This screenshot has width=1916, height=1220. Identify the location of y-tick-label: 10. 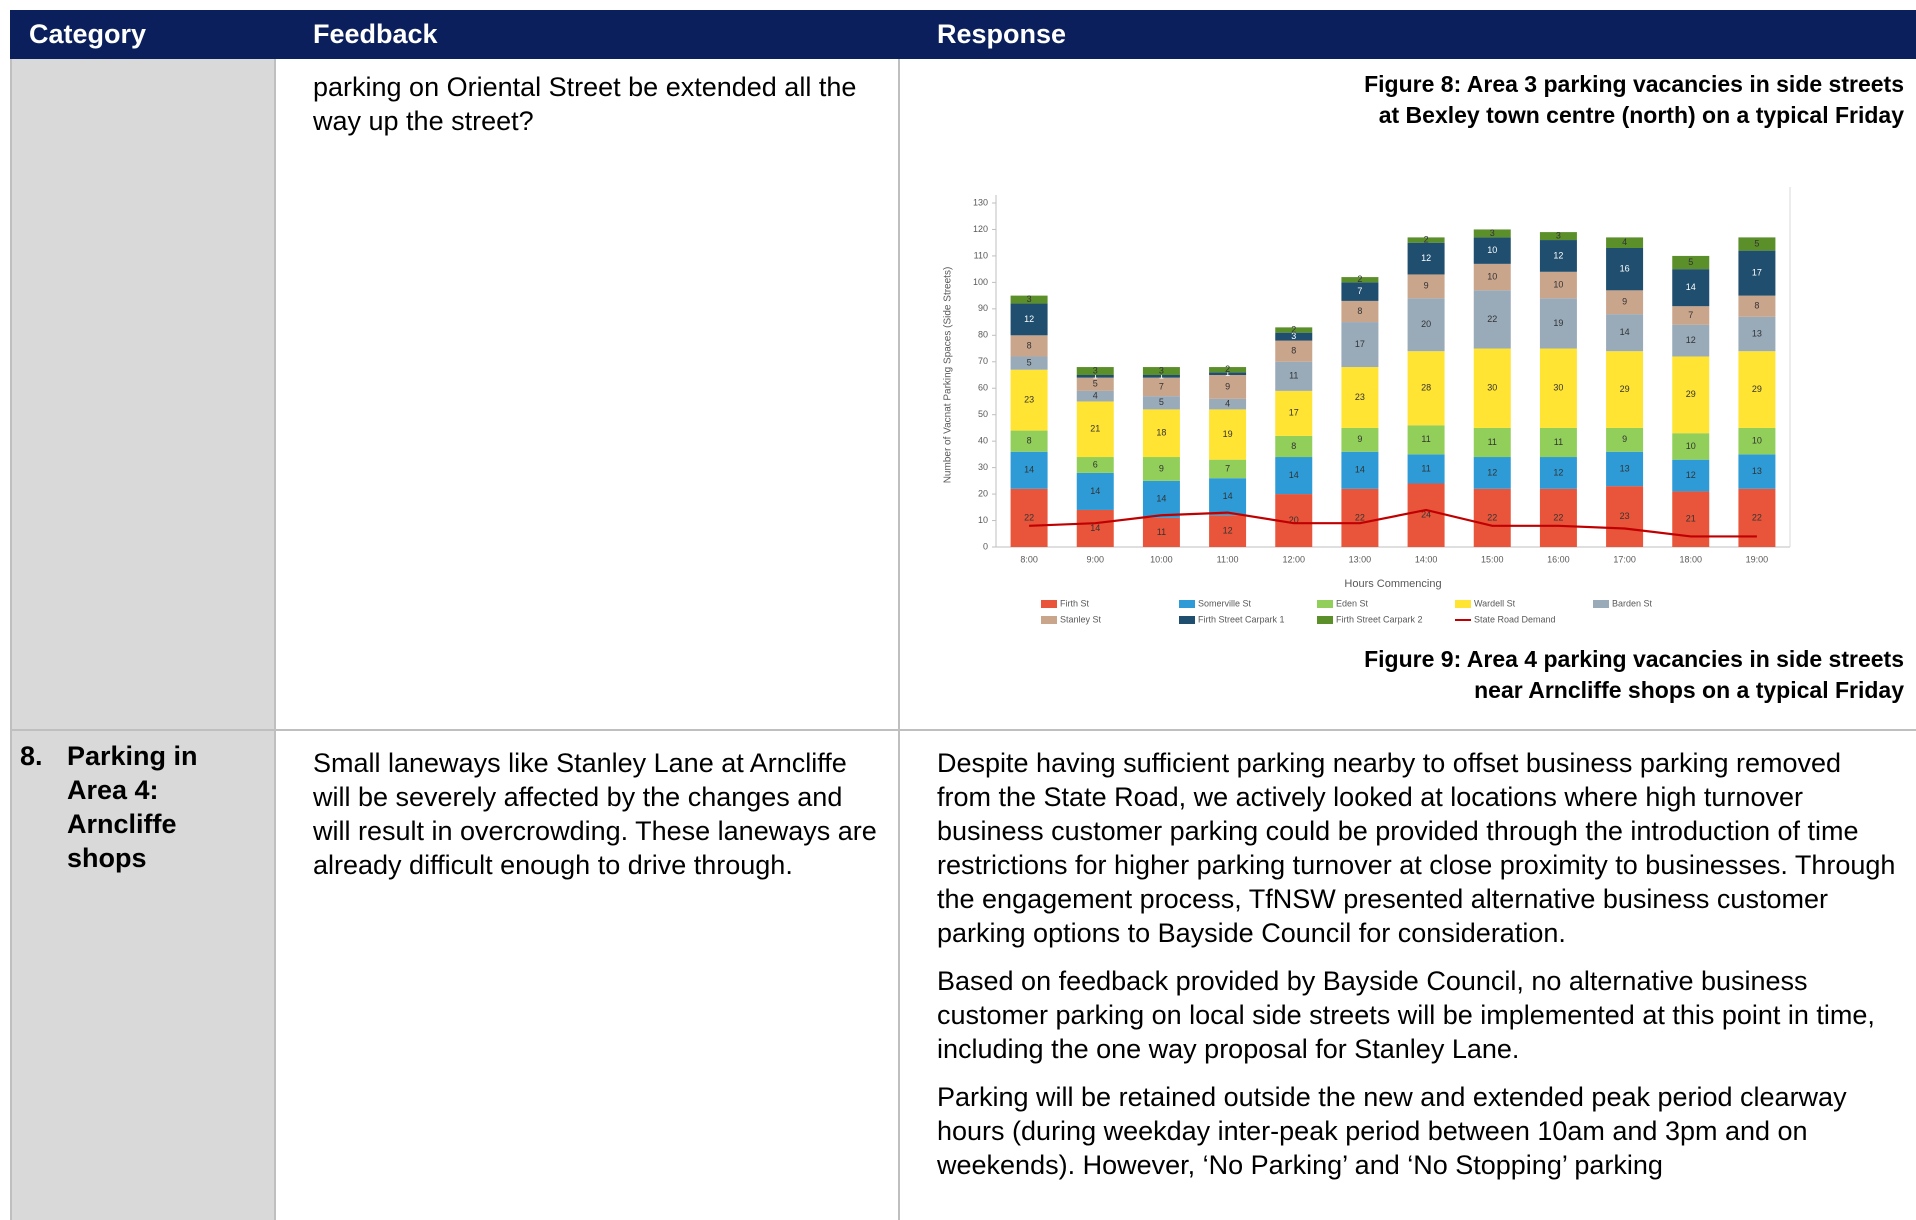
(983, 520).